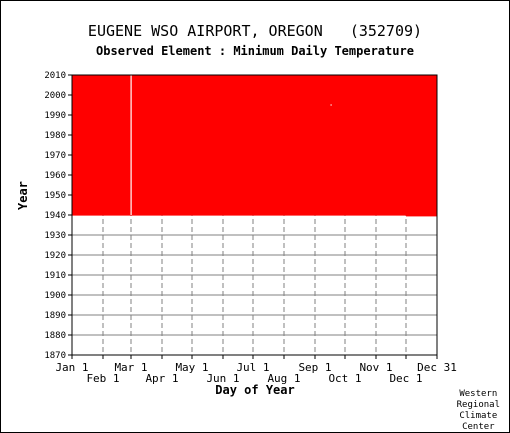  What do you see at coordinates (437, 367) in the screenshot?
I see `x-tick-label: Dec 31` at bounding box center [437, 367].